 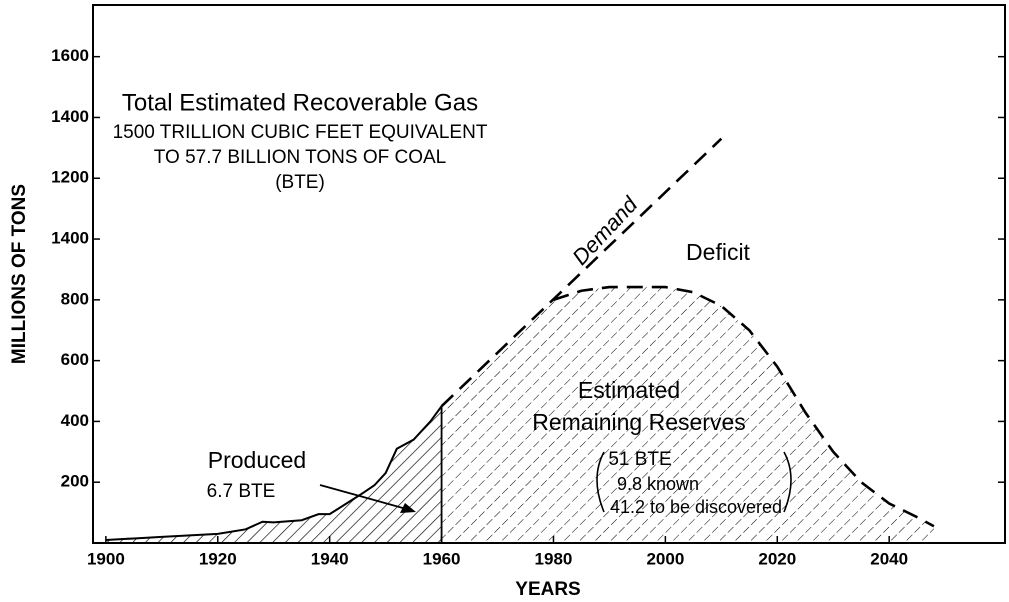 I want to click on annotation: 6.7 BTE, so click(x=241, y=491).